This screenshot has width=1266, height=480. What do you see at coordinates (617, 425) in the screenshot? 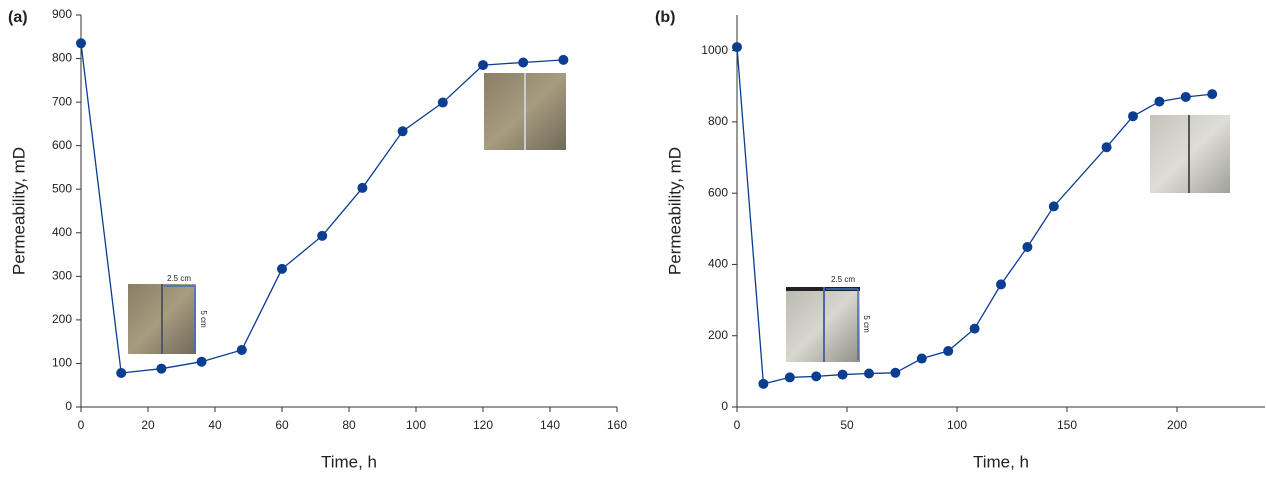
I see `x-tick-label: 160` at bounding box center [617, 425].